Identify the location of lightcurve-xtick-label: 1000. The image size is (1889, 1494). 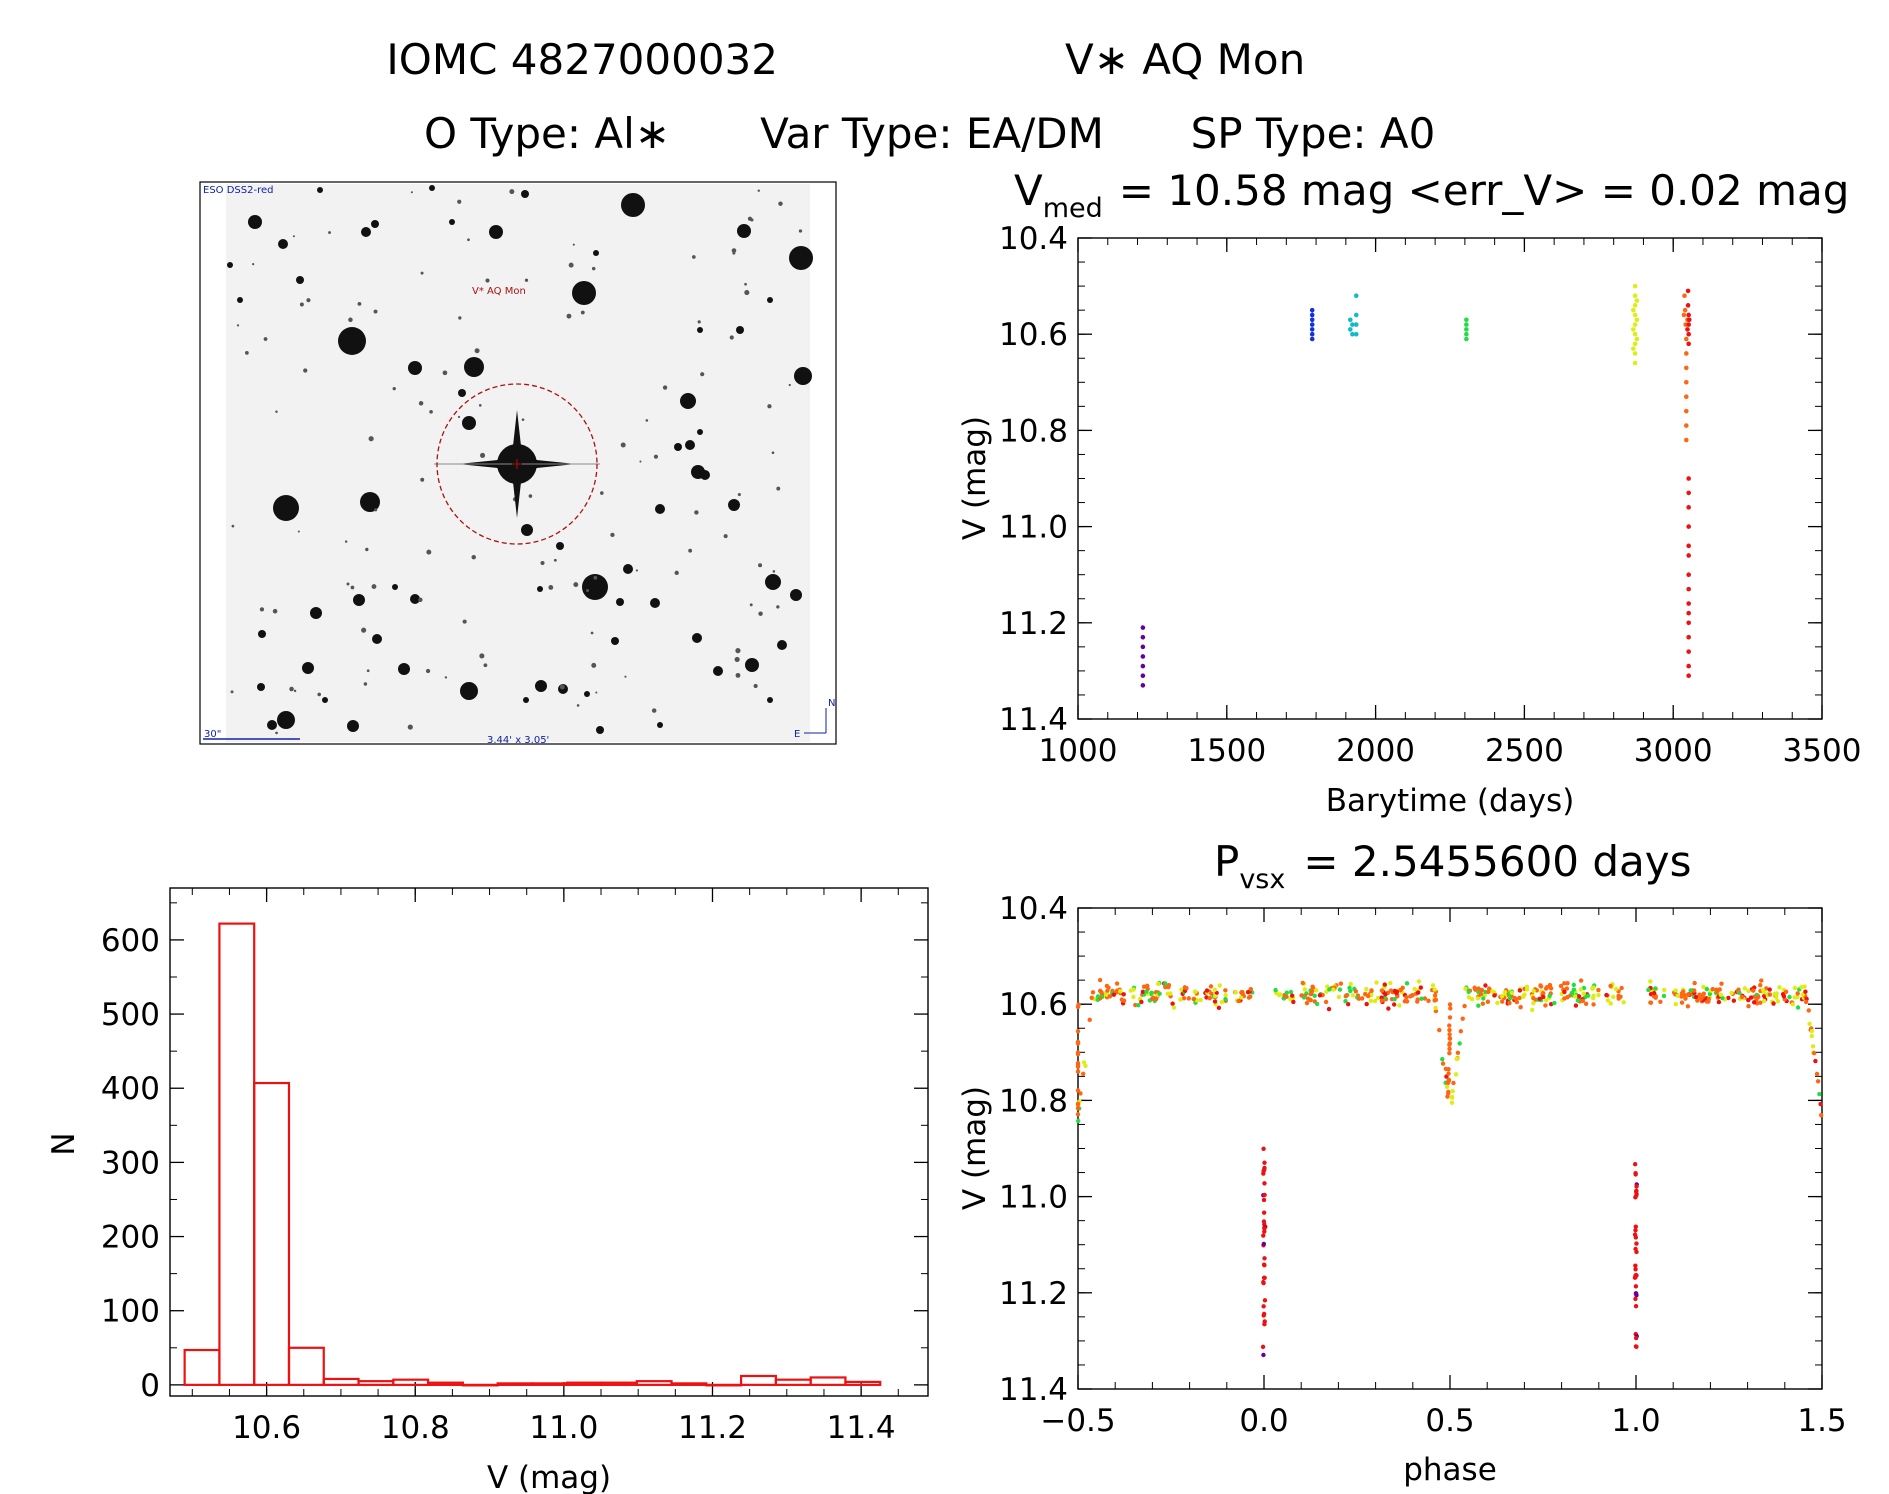
(1078, 751).